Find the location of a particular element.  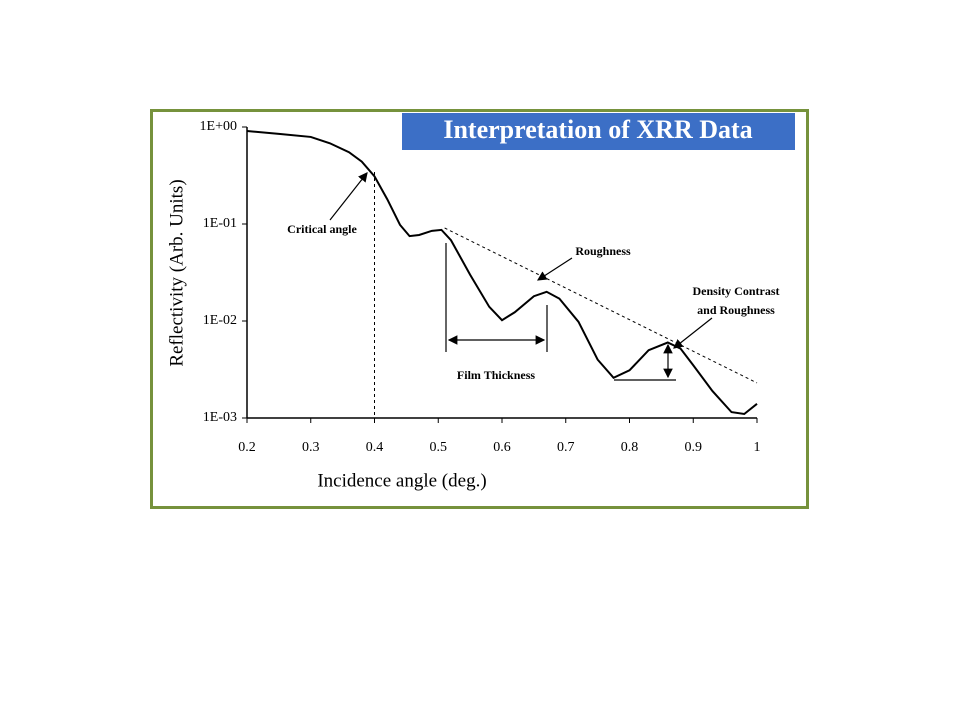

y-tick-label: 1E+00 is located at coordinates (218, 126).